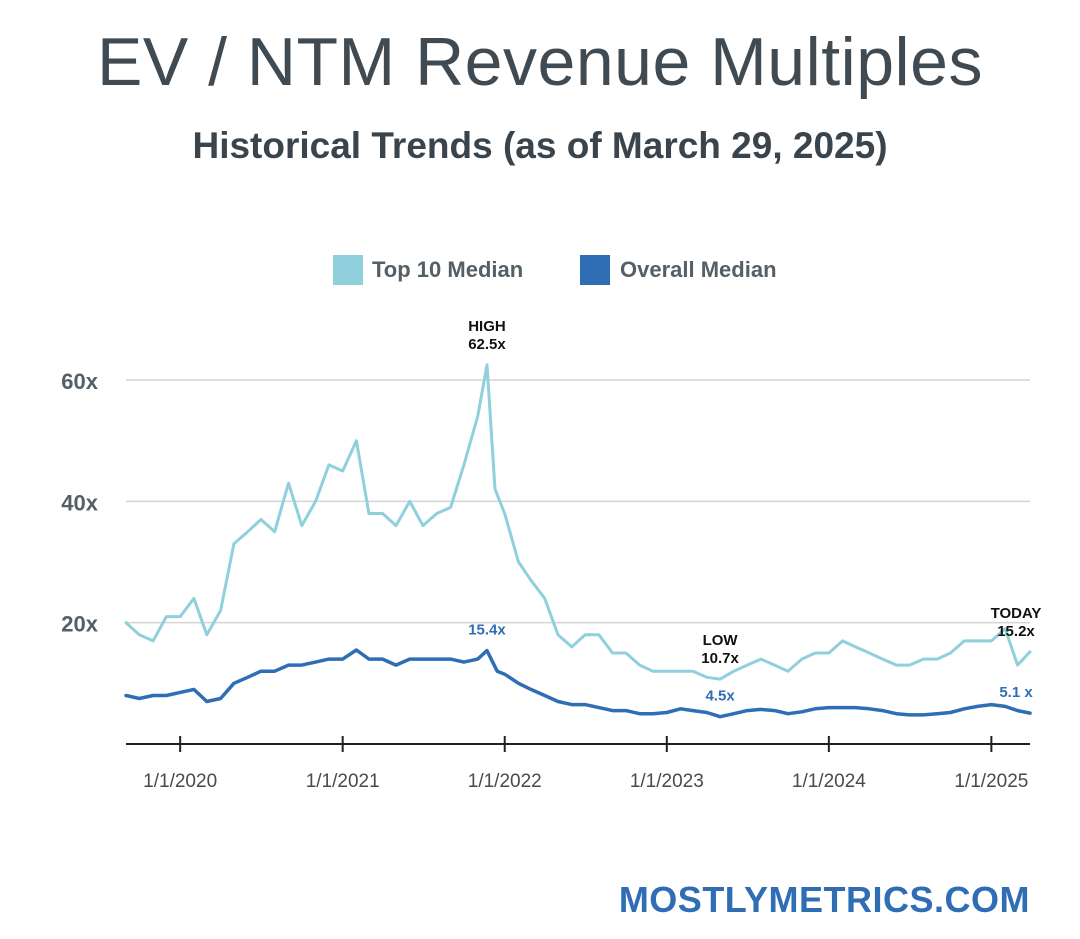 The height and width of the screenshot is (939, 1080). I want to click on annotation-5: TODAY 15.2x, so click(1016, 622).